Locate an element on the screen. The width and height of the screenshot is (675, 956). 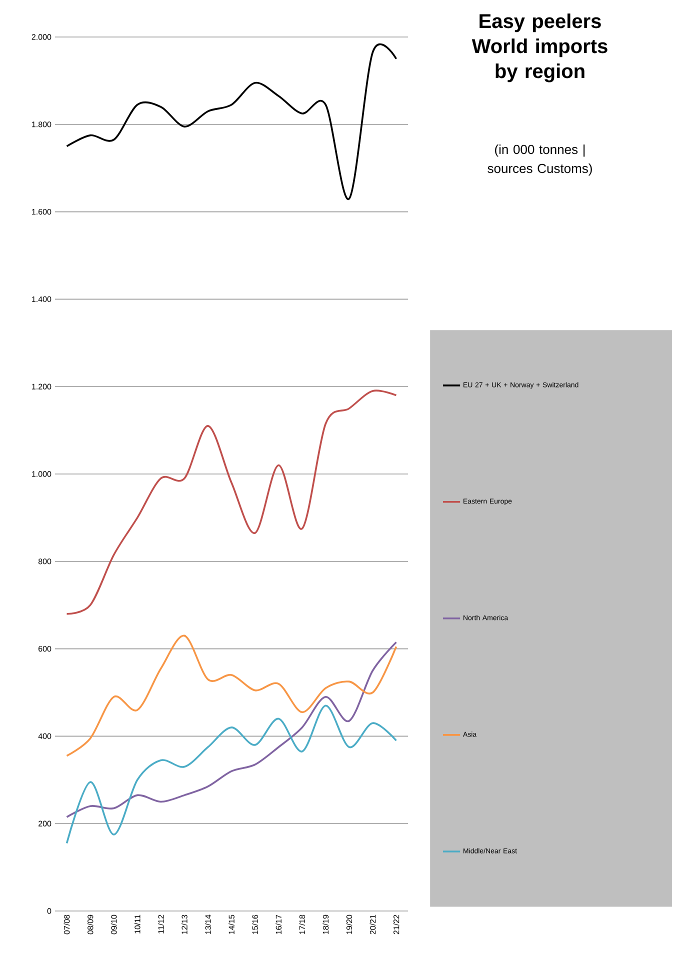
x-tick-label: 11/12 is located at coordinates (161, 924).